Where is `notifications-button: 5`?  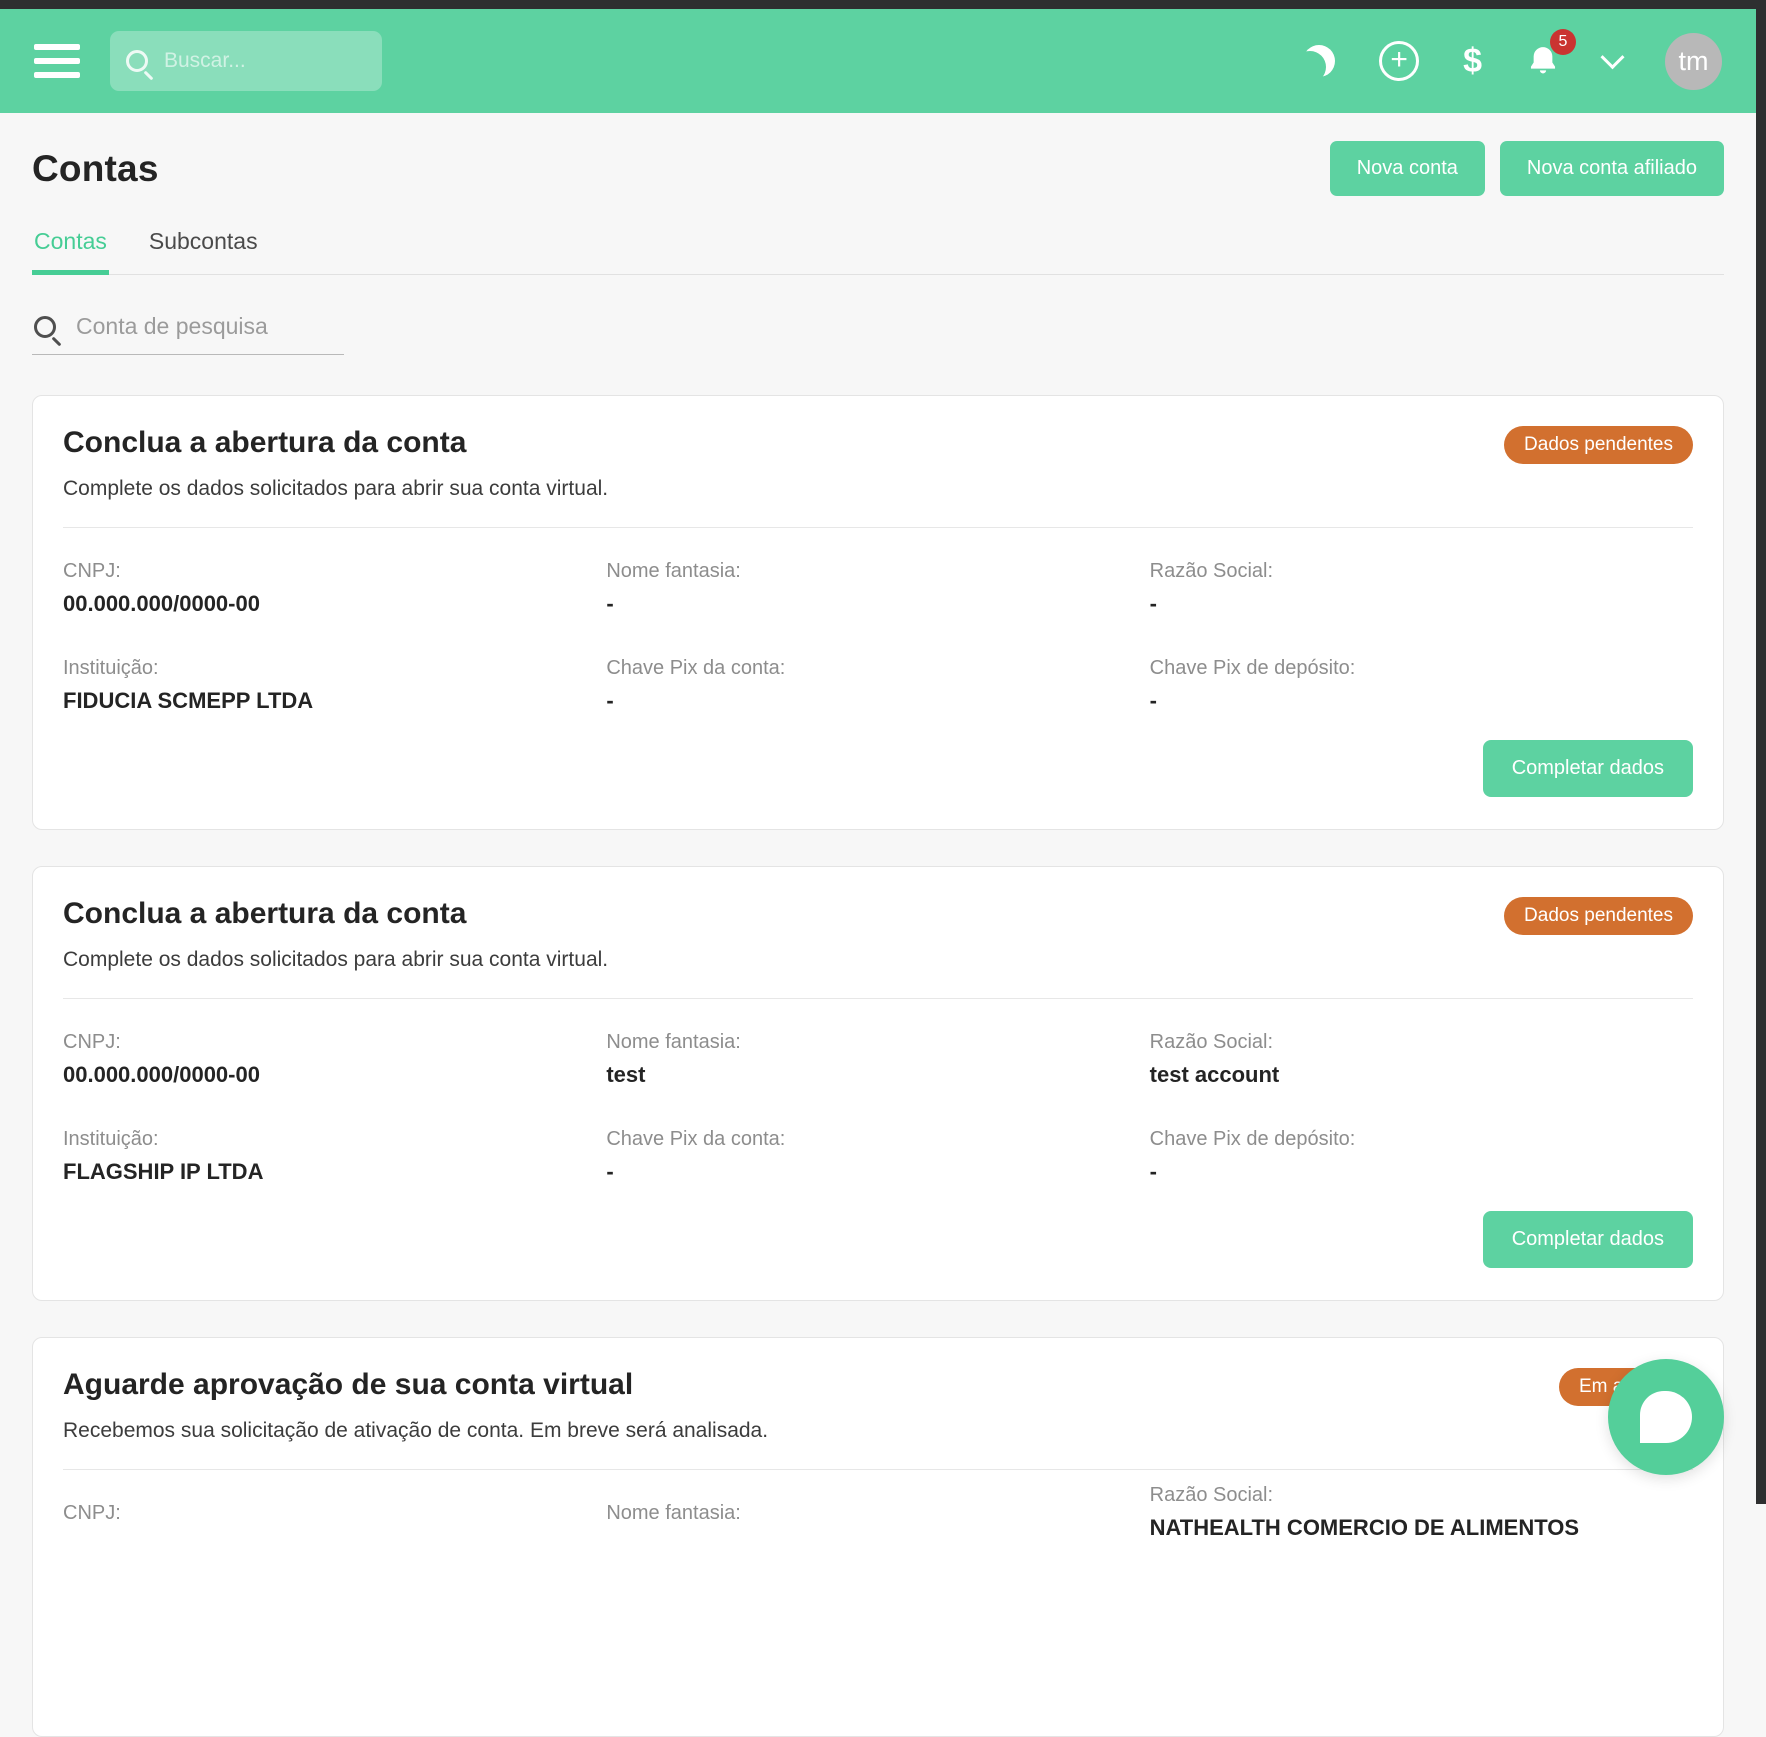 notifications-button: 5 is located at coordinates (1551, 54).